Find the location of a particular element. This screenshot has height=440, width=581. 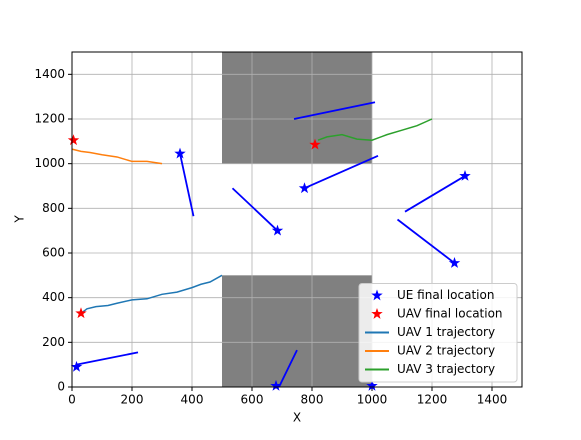

y-tick-label: 800 is located at coordinates (53, 208).